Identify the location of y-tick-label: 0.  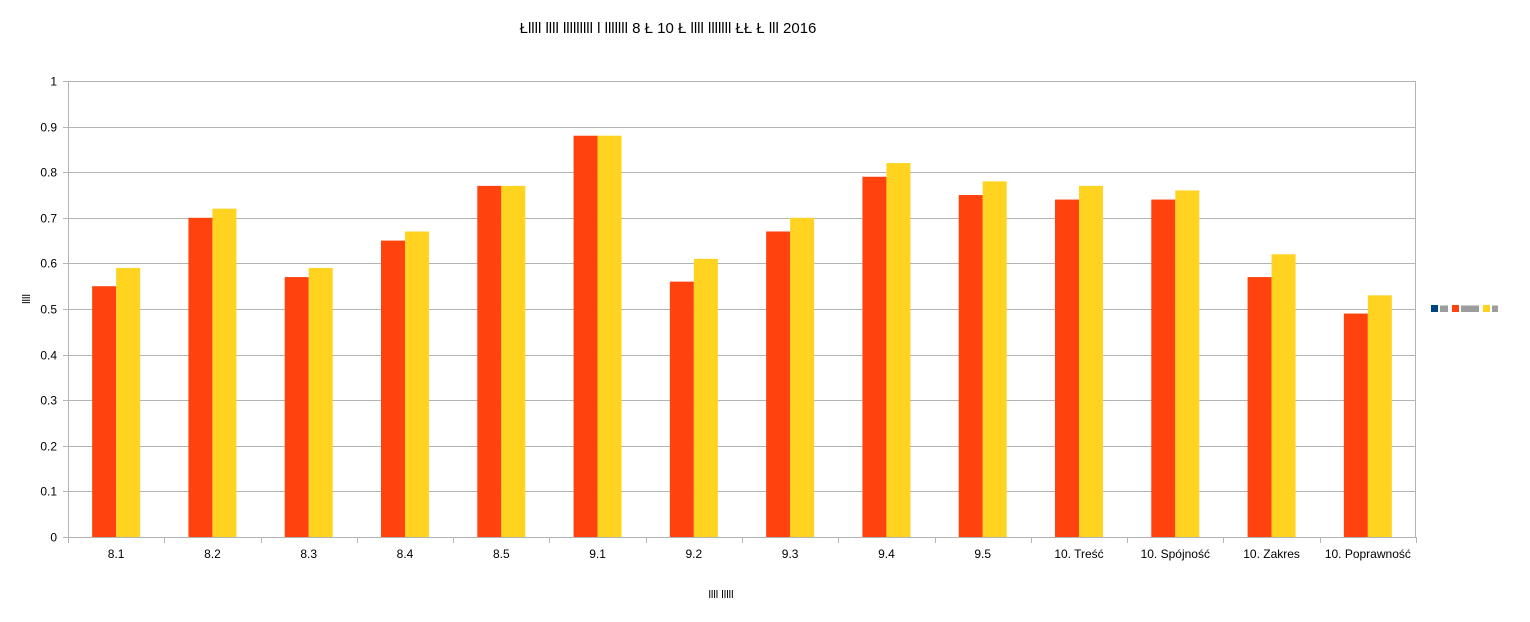
(53, 538).